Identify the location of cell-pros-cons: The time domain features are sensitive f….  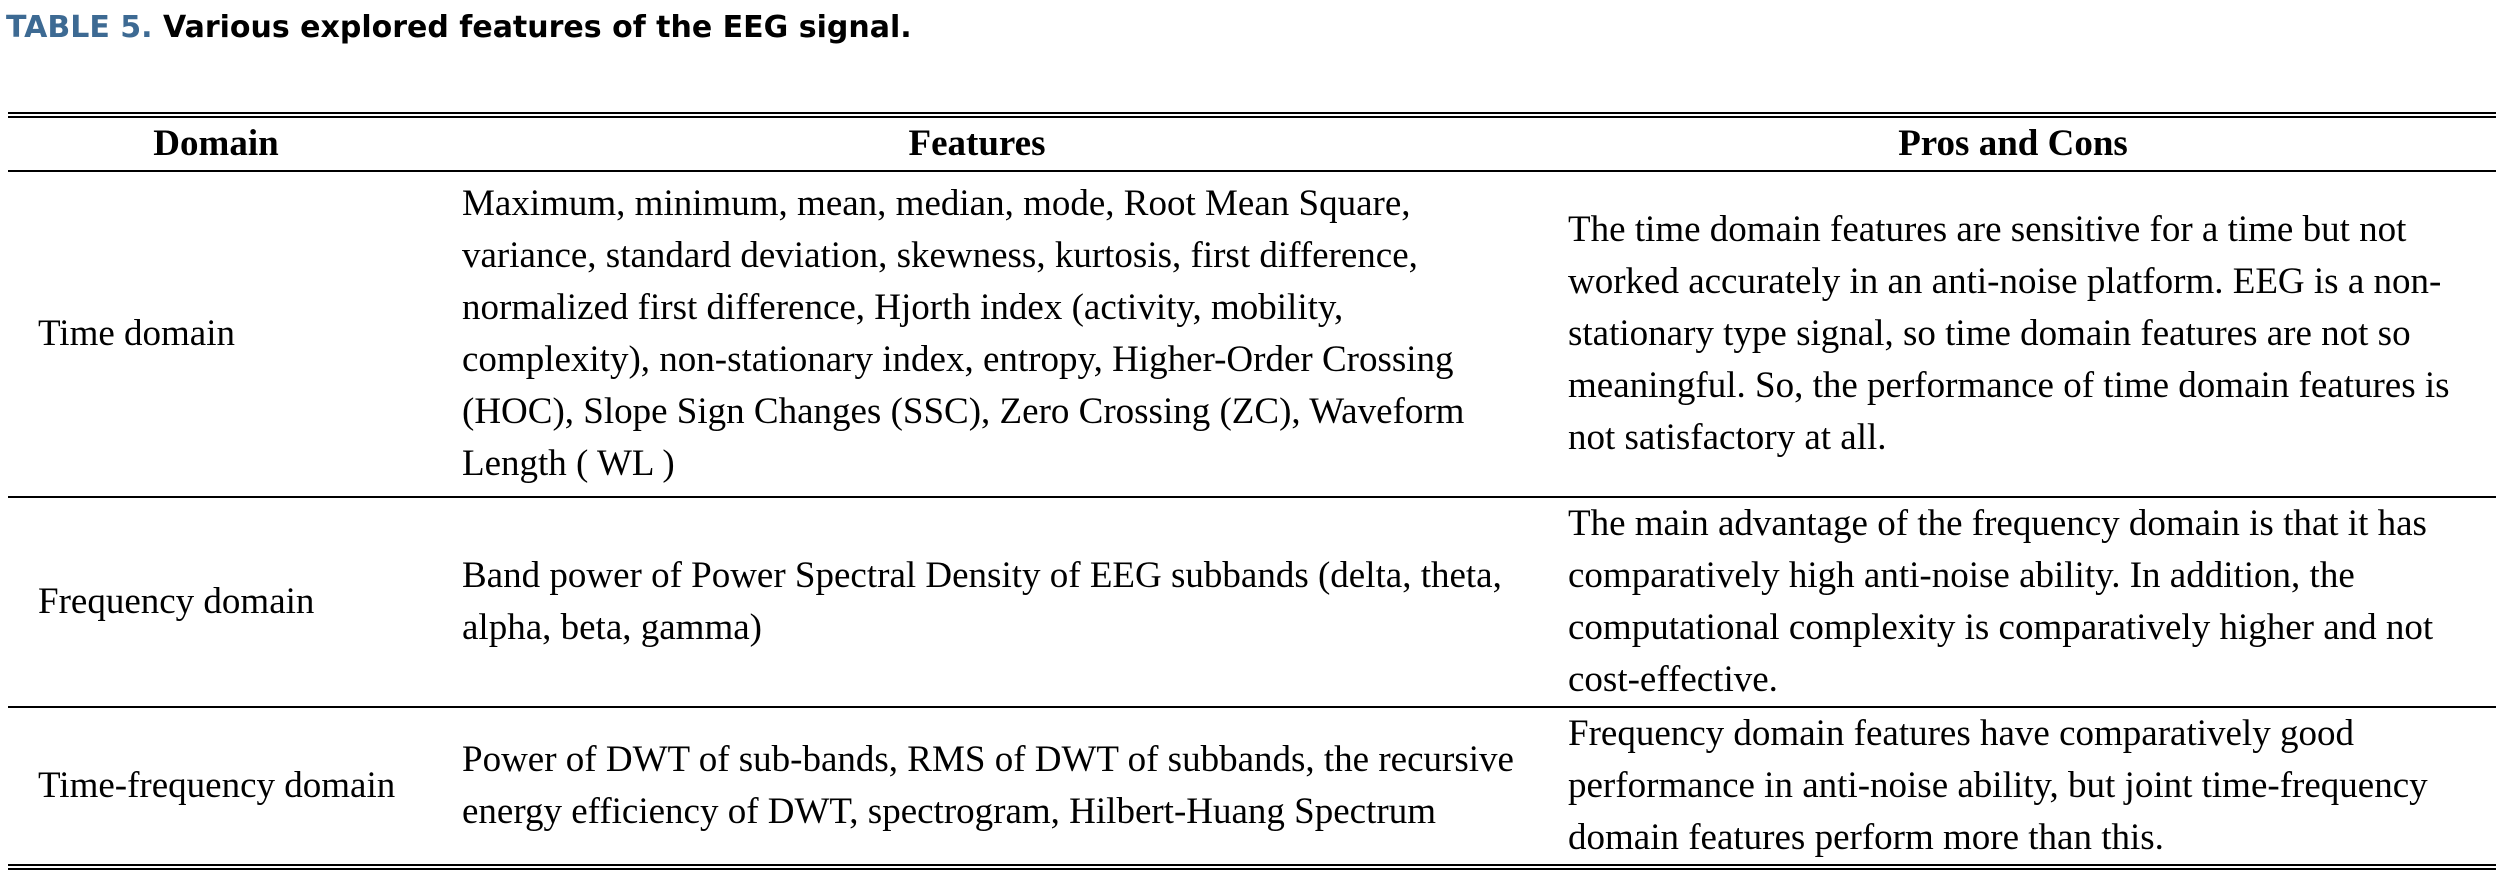
(2013, 334).